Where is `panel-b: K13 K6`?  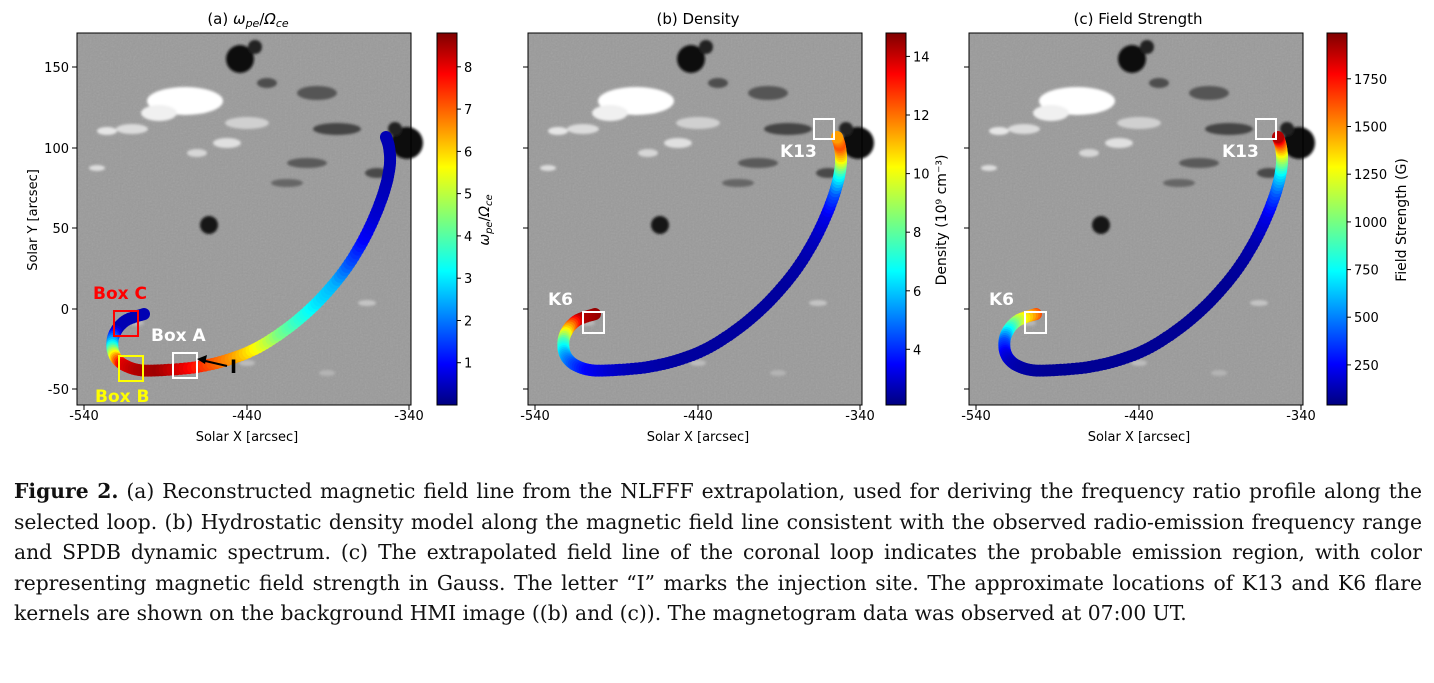 panel-b: K13 K6 is located at coordinates (700, 219).